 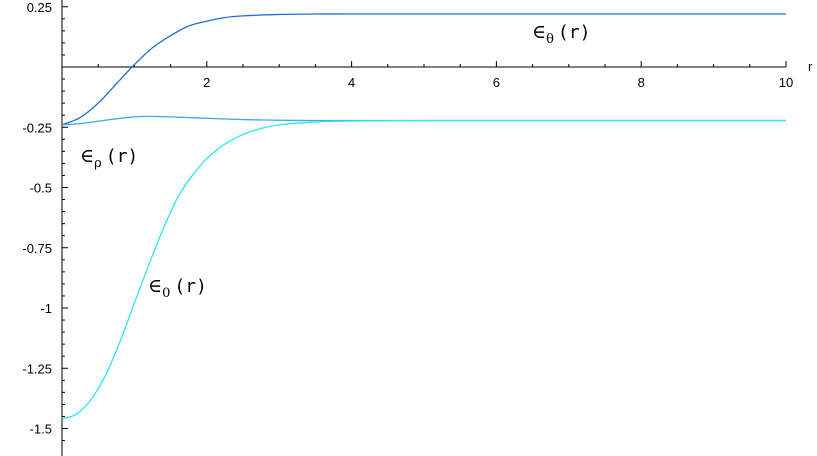 I want to click on x-axis-label: r, so click(x=810, y=66).